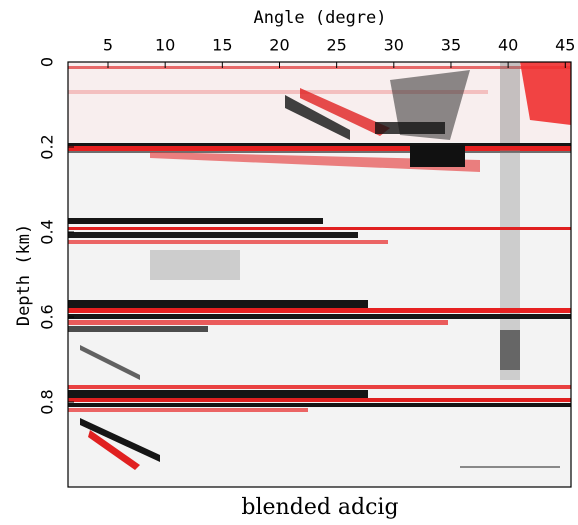 Image resolution: width=578 pixels, height=525 pixels. What do you see at coordinates (279, 45) in the screenshot?
I see `x-tick-label: 20` at bounding box center [279, 45].